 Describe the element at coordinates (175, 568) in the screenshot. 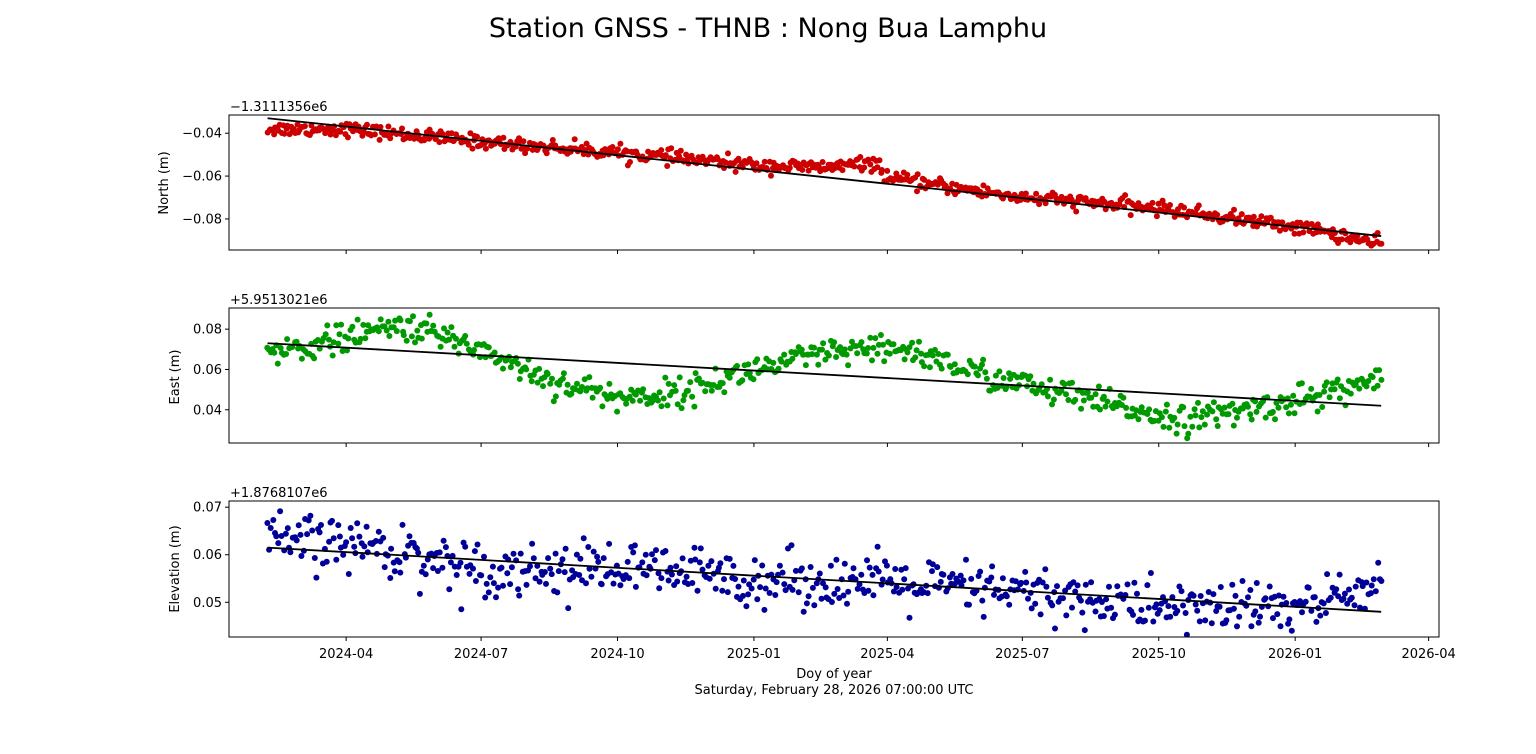

I see `elevation-y-axis-label: Elevation (m)` at that location.